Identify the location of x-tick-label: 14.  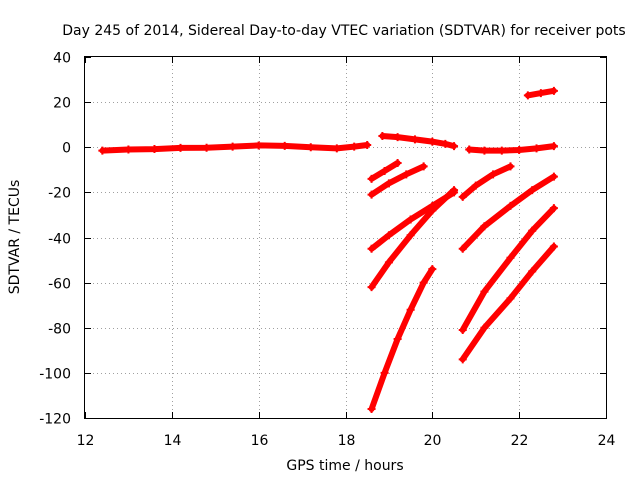
(173, 441).